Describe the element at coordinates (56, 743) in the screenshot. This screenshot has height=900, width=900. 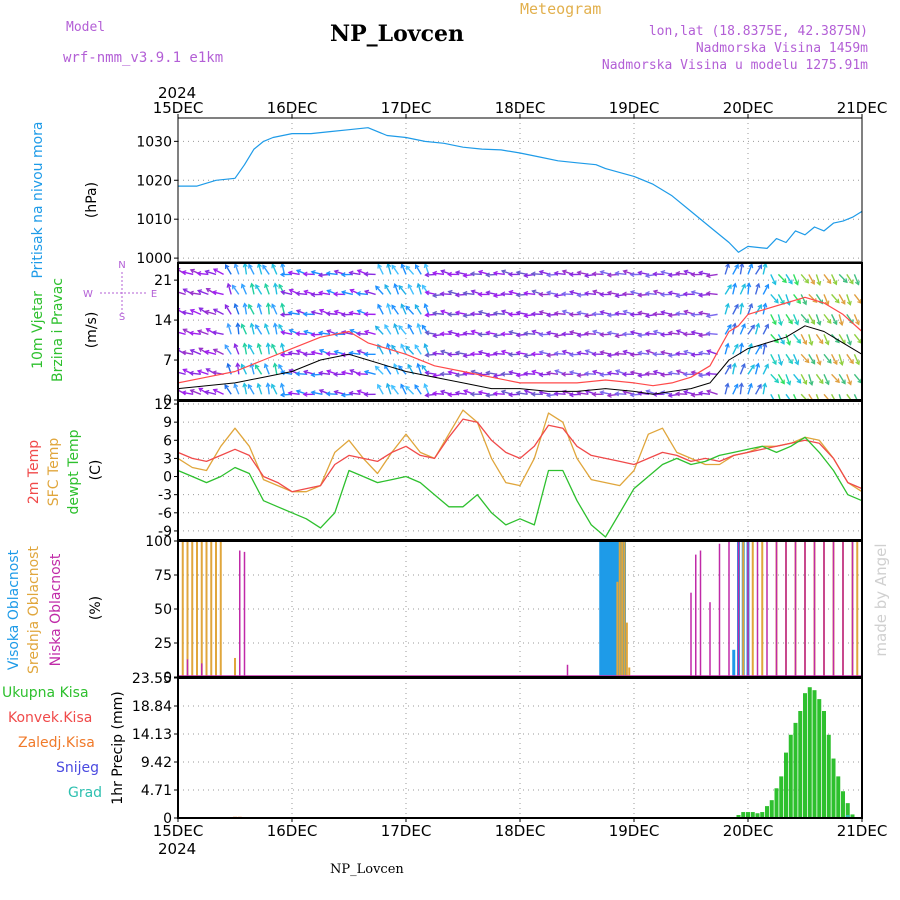
I see `precip-legend-item: Zaledj.Kisa` at that location.